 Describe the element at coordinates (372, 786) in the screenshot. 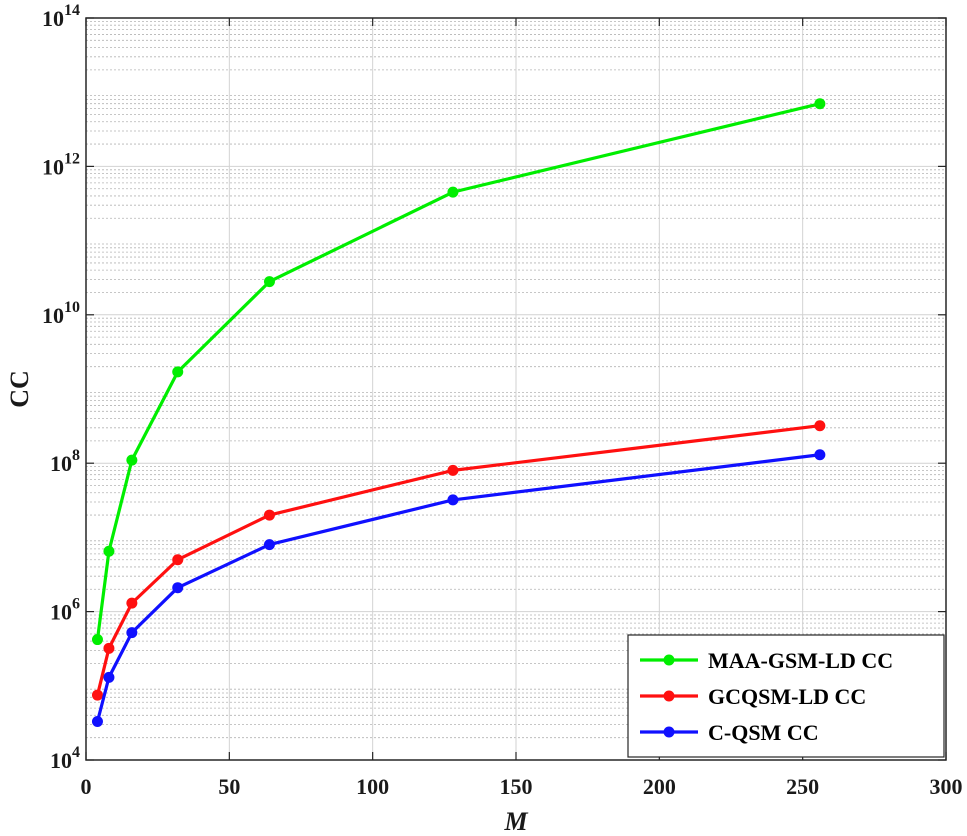

I see `x-tick-label: 100` at that location.